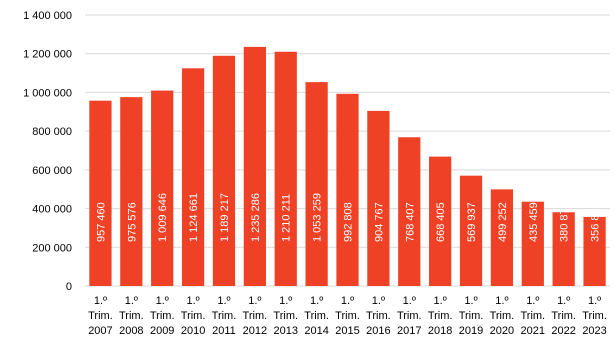 This screenshot has height=347, width=615. I want to click on y-tick-label: 200 000, so click(52, 248).